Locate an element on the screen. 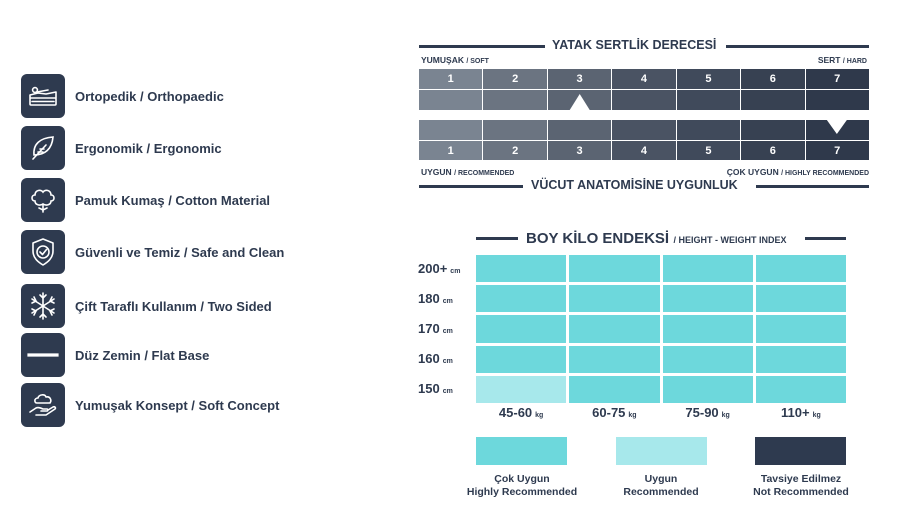 The image size is (900, 529). shield-check-icon is located at coordinates (43, 252).